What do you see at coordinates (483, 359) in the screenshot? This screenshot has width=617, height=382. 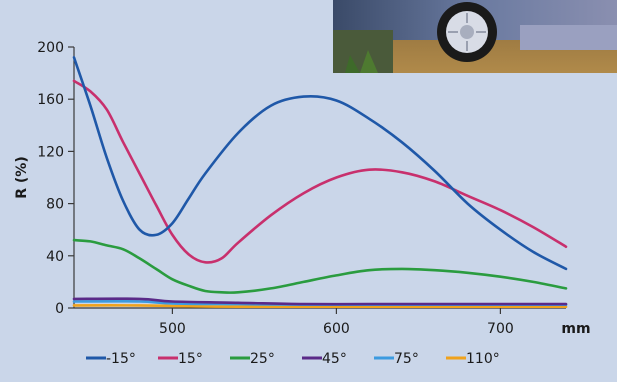 I see `legend-label: 110°` at bounding box center [483, 359].